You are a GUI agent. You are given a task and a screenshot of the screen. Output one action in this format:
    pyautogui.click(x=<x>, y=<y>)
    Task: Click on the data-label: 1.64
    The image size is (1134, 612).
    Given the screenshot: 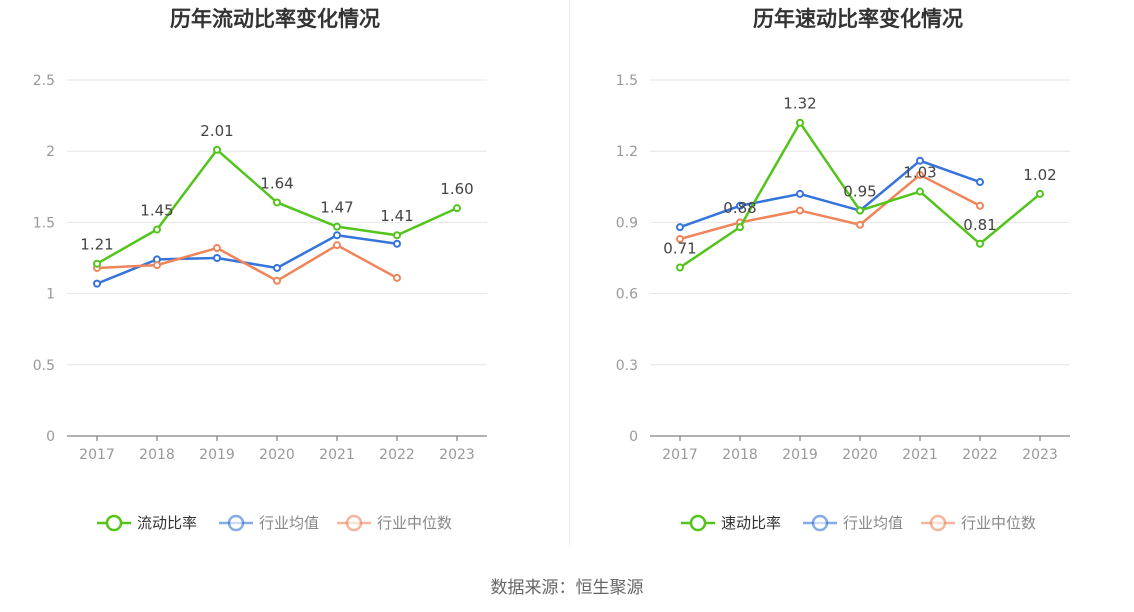 What is the action you would take?
    pyautogui.click(x=276, y=183)
    